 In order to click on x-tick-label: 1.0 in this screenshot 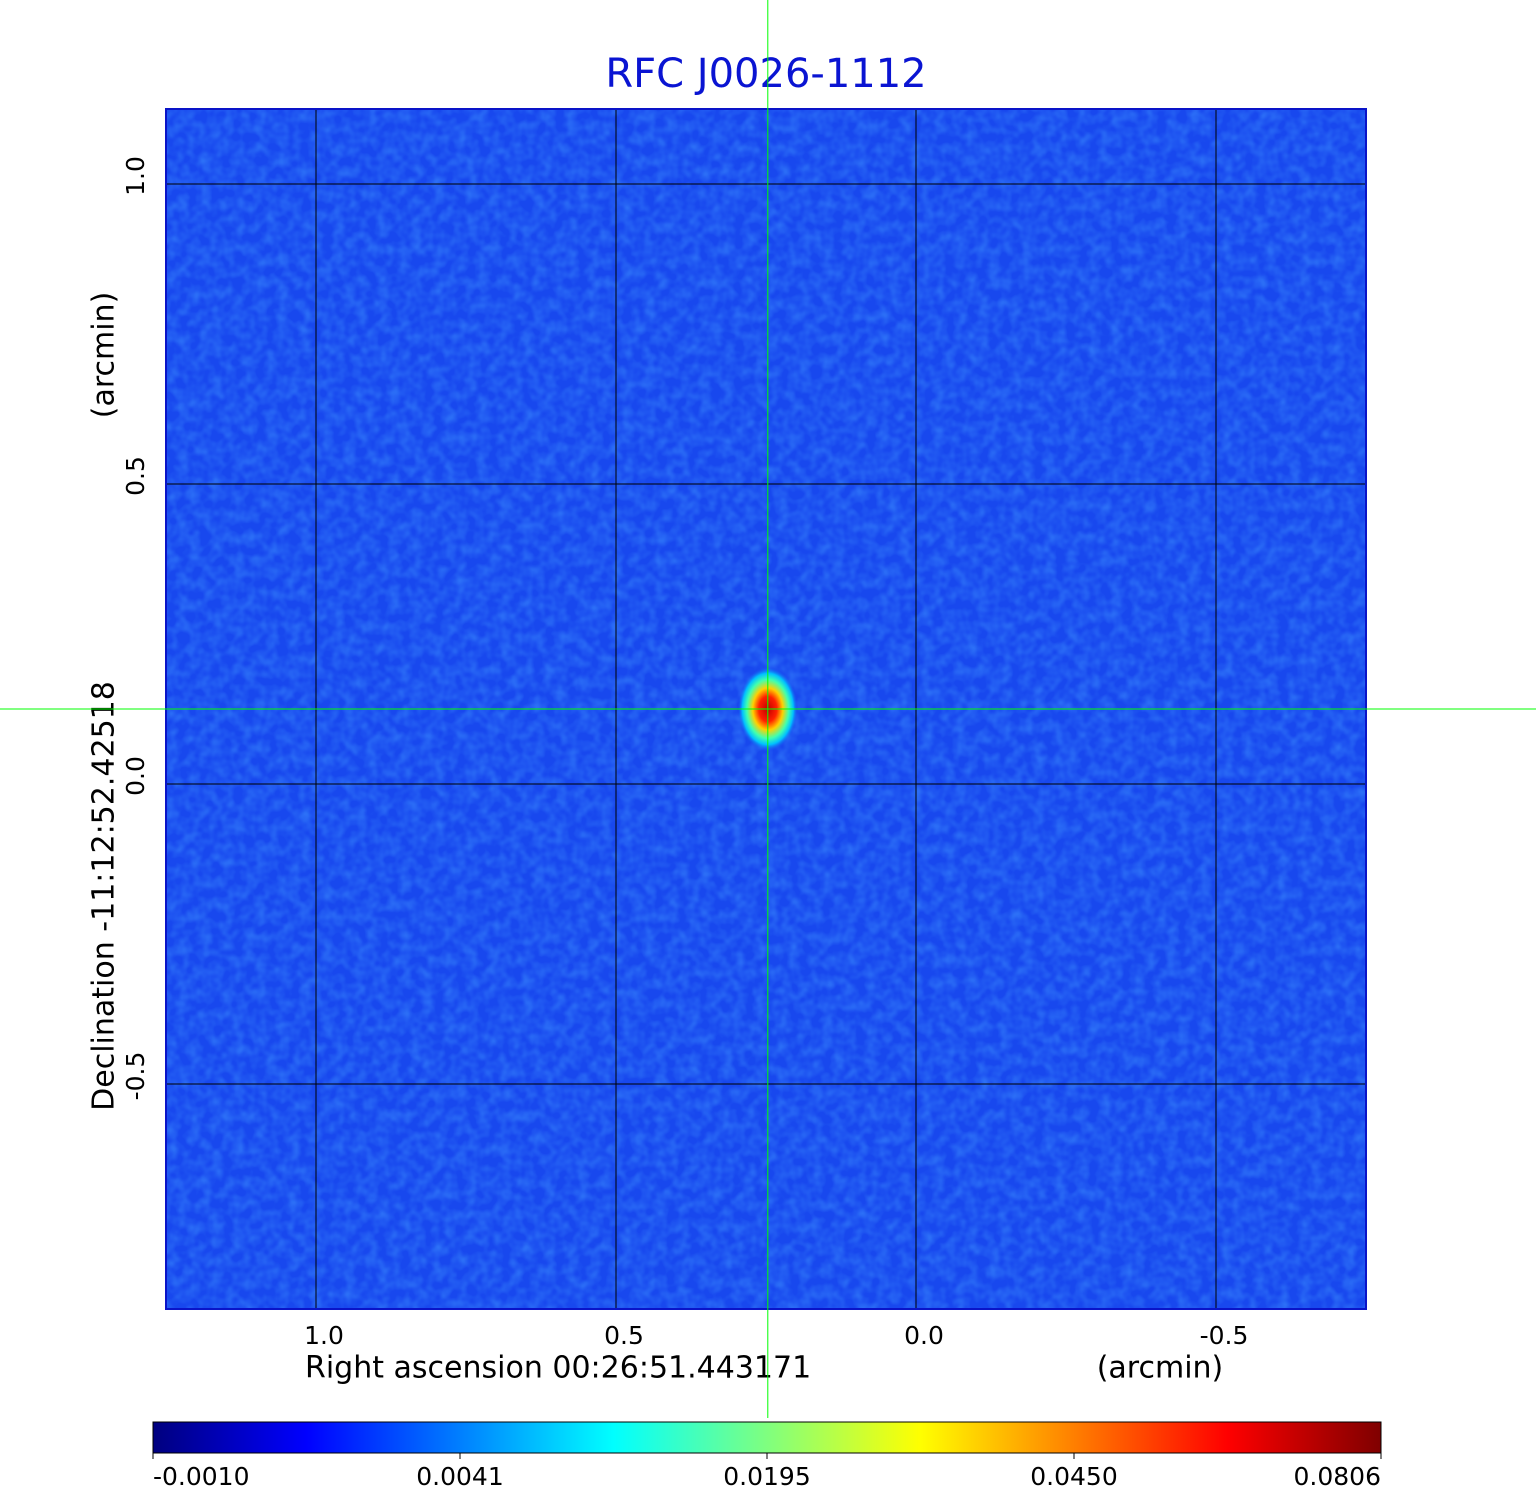, I will do `click(324, 1335)`.